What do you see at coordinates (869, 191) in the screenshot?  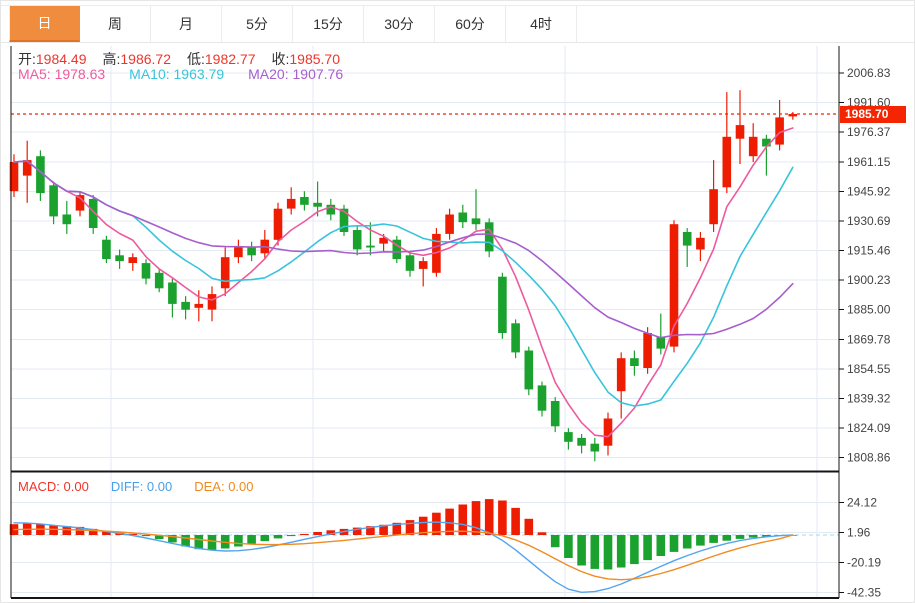 I see `price-axis-label: 1945.92` at bounding box center [869, 191].